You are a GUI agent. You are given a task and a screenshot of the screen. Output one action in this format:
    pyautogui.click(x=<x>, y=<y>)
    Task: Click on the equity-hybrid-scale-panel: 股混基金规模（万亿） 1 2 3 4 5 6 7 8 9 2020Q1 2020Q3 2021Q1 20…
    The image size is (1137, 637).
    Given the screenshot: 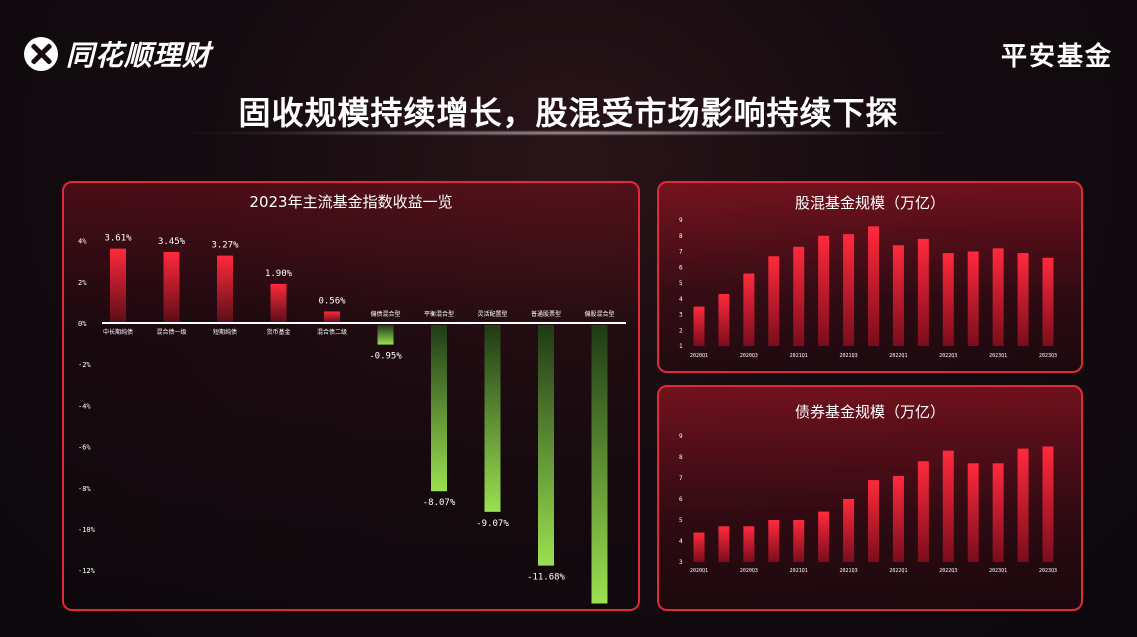 What is the action you would take?
    pyautogui.click(x=870, y=277)
    